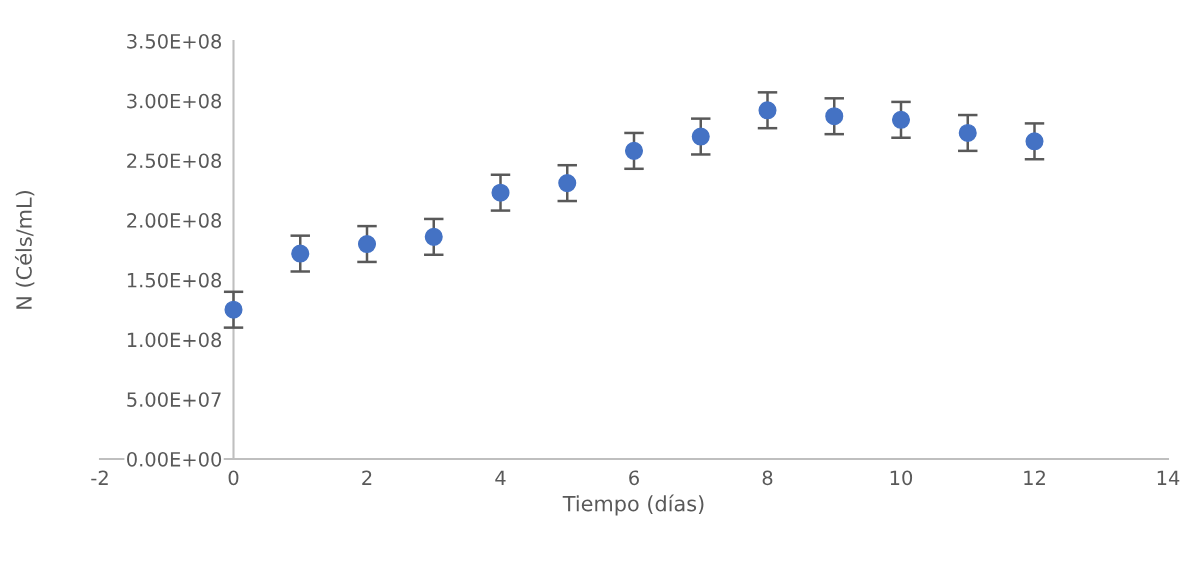  Describe the element at coordinates (24, 250) in the screenshot. I see `y-axis-title: N (Céls/mL)` at that location.